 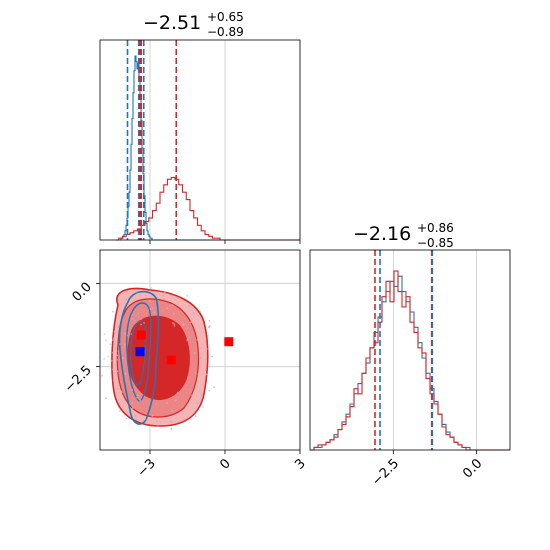 I want to click on title-param2-minus: −0.85, so click(x=435, y=243).